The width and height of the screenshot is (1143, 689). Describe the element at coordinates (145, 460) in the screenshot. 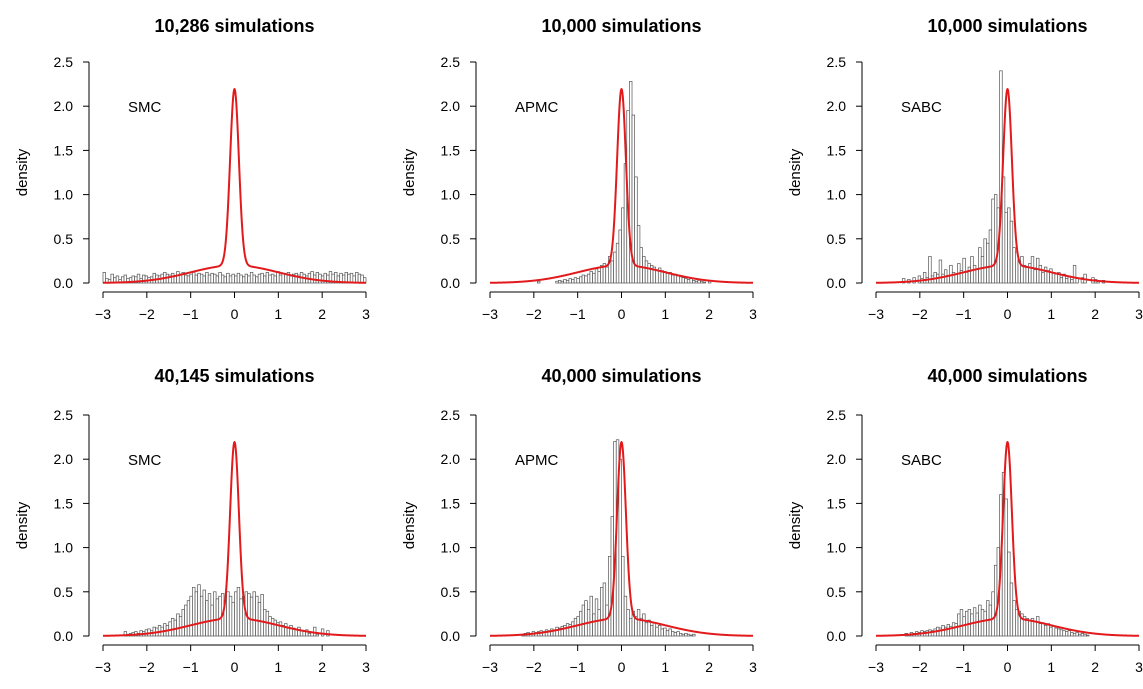

I see `method-label: SMC` at that location.